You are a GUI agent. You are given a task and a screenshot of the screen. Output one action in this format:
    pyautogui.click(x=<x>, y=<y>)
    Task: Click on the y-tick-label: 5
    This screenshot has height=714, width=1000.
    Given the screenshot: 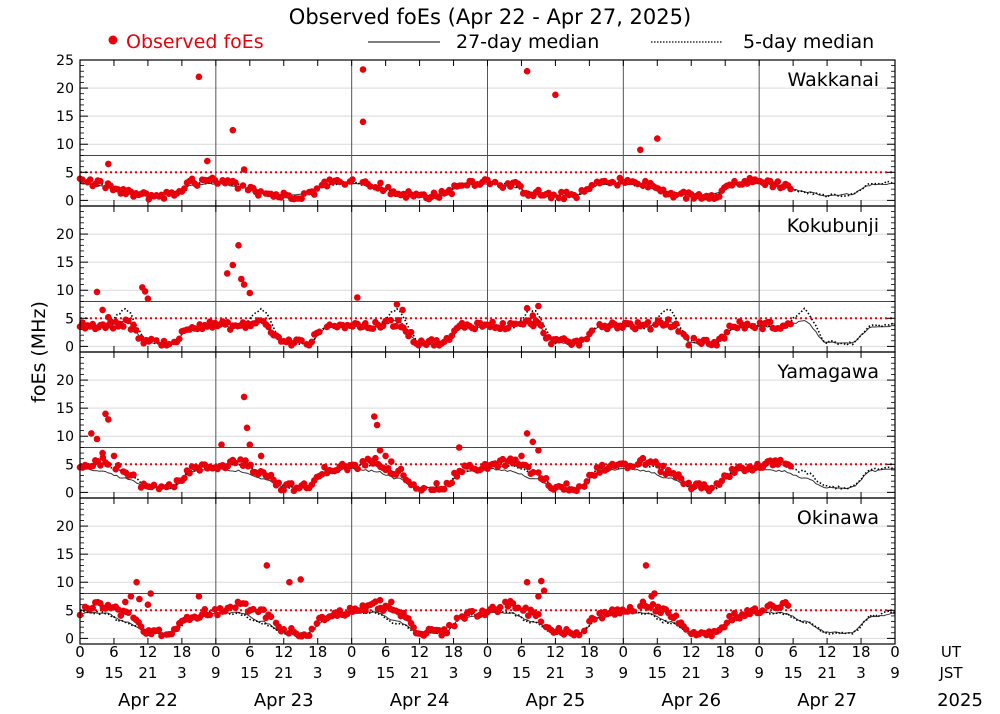 What is the action you would take?
    pyautogui.click(x=69, y=611)
    